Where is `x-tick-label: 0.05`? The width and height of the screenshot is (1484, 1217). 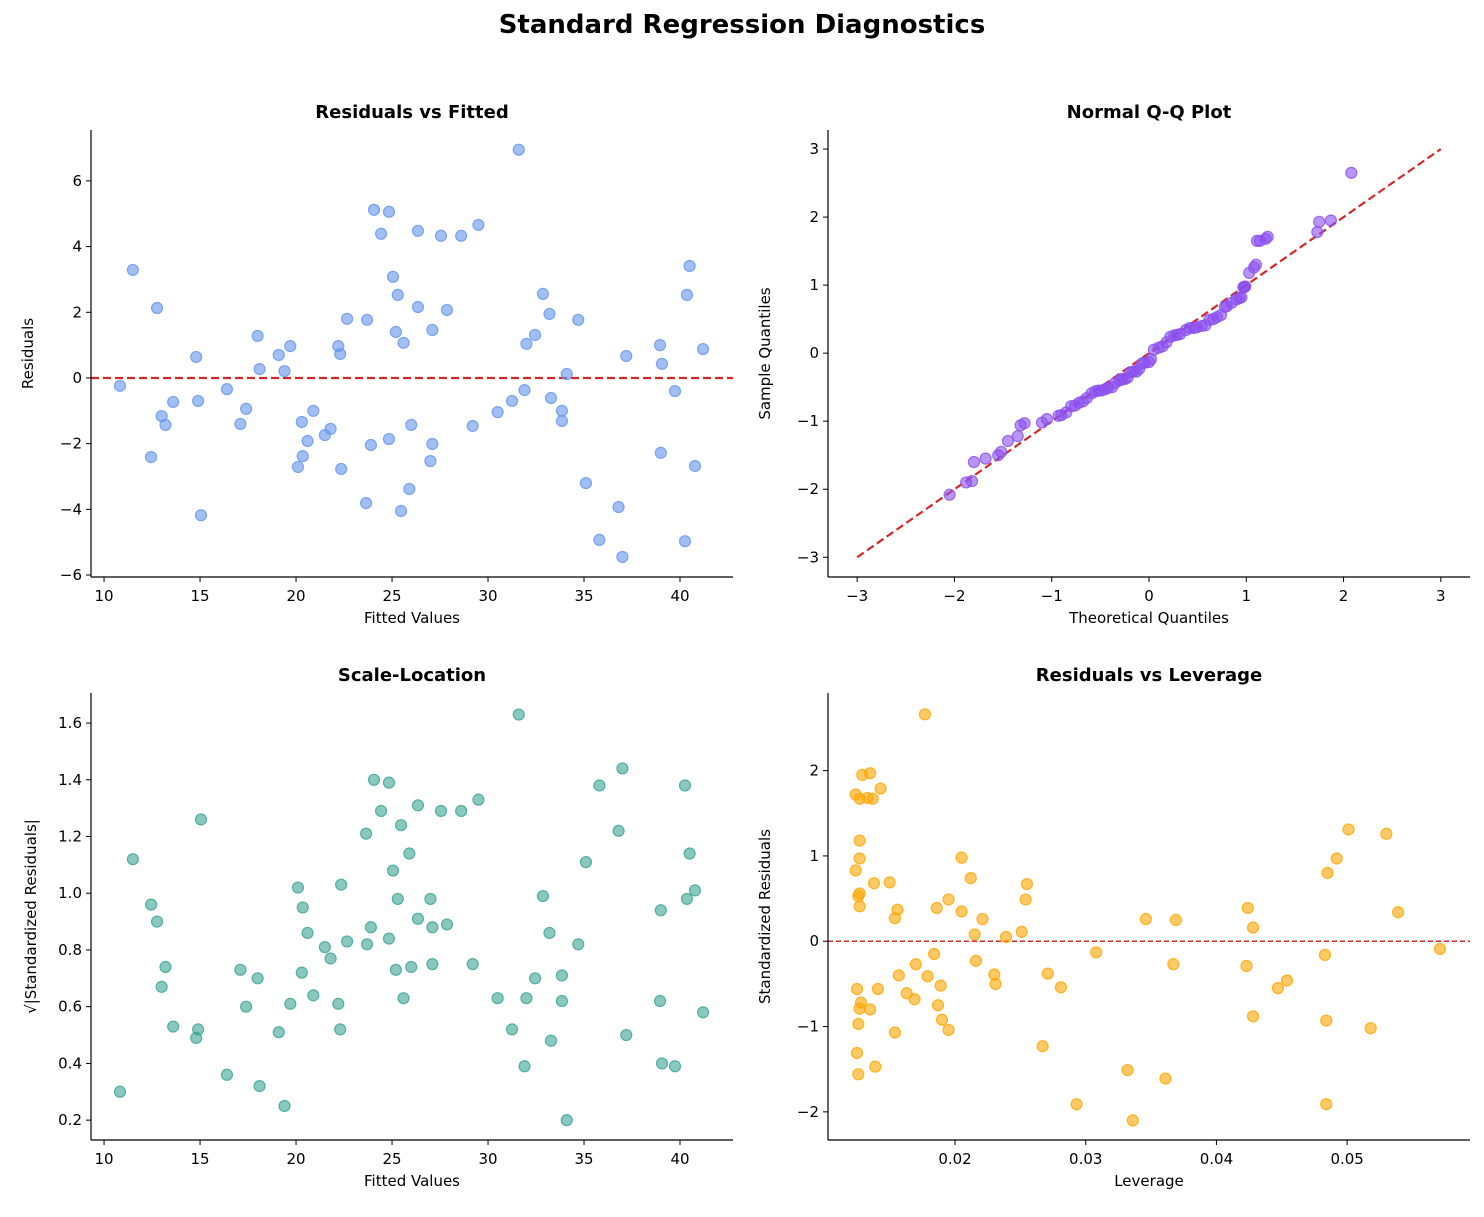 x-tick-label: 0.05 is located at coordinates (1346, 1159).